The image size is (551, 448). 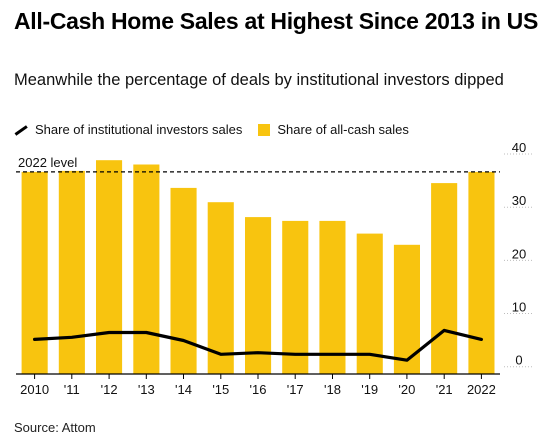 I want to click on legend-label-all-cash: Share of all-cash sales, so click(x=343, y=129).